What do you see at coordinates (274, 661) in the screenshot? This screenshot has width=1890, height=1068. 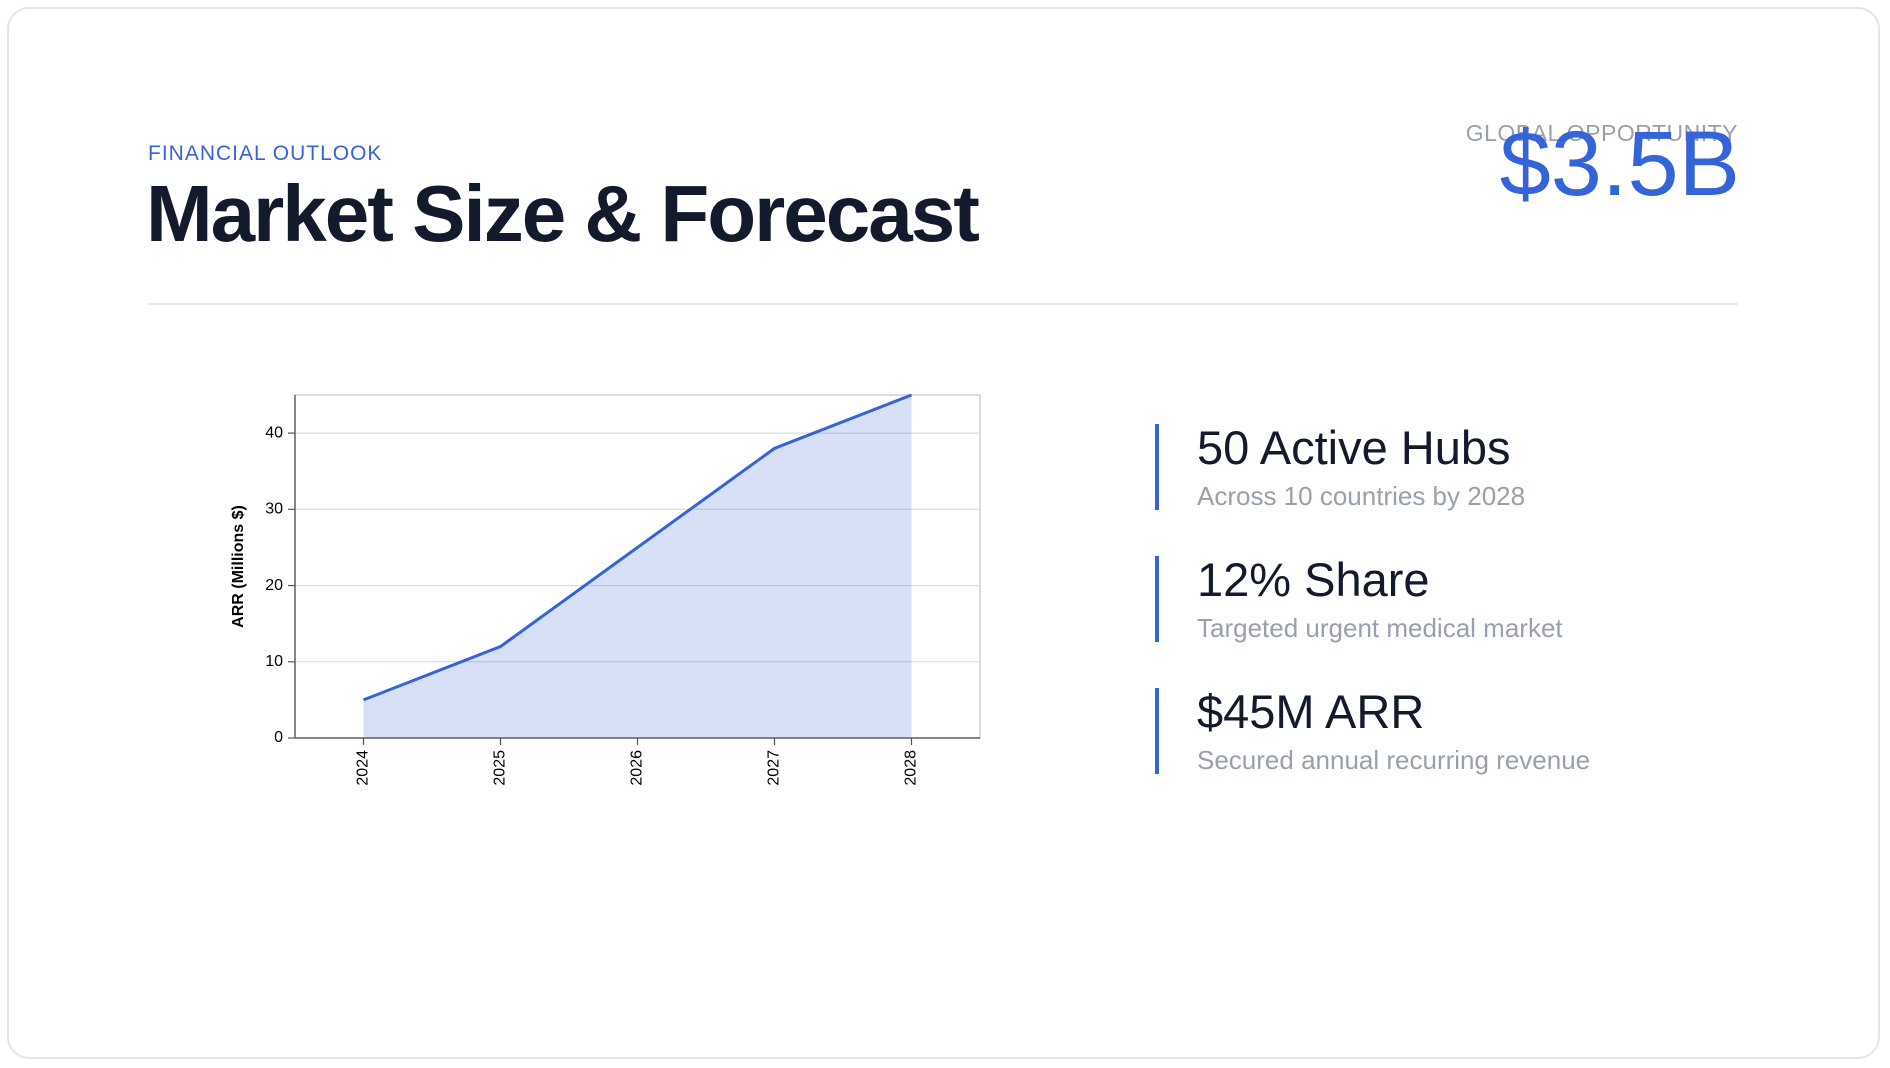 I see `y-tick-label: 10` at bounding box center [274, 661].